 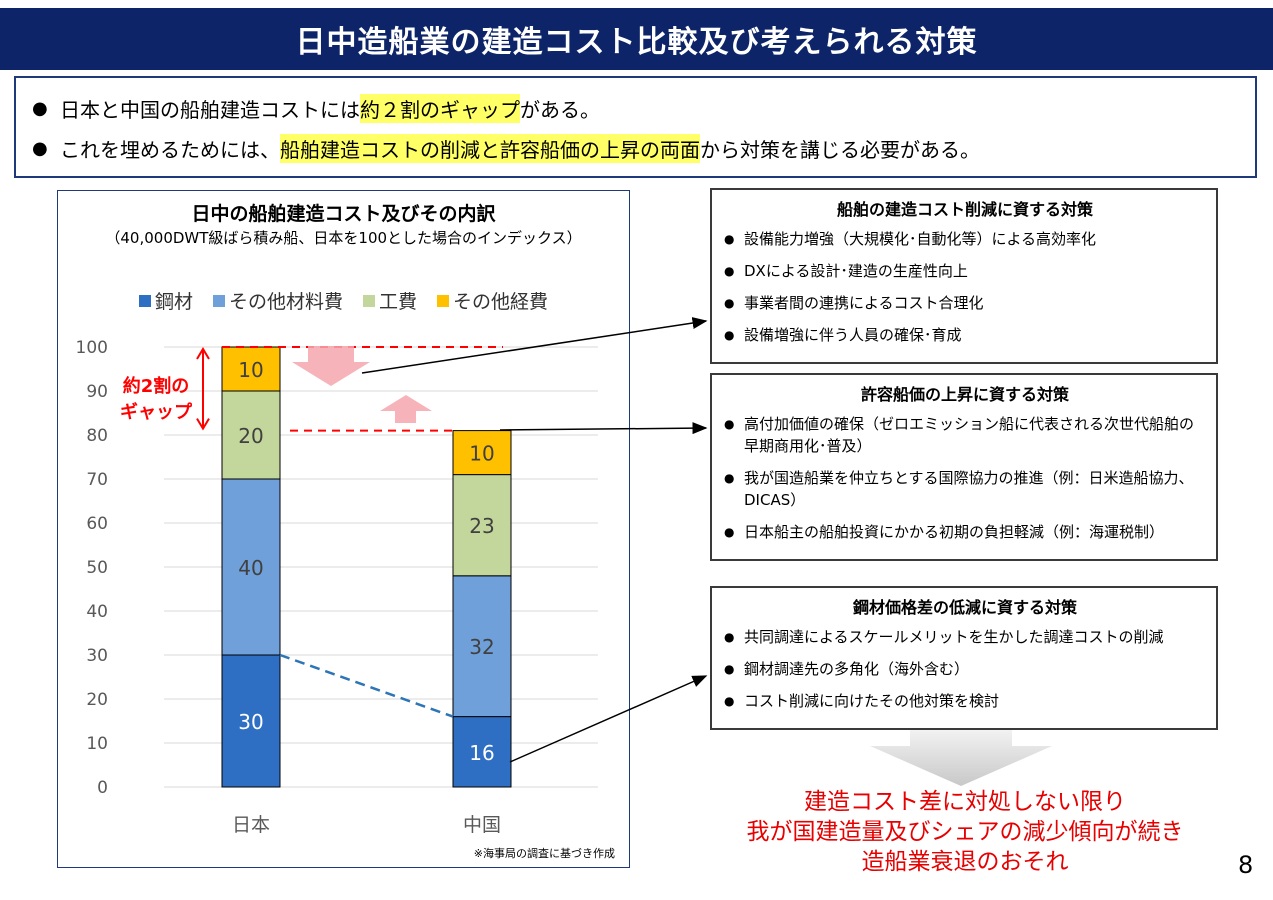 I want to click on down-arrow-icon, so click(x=961, y=758).